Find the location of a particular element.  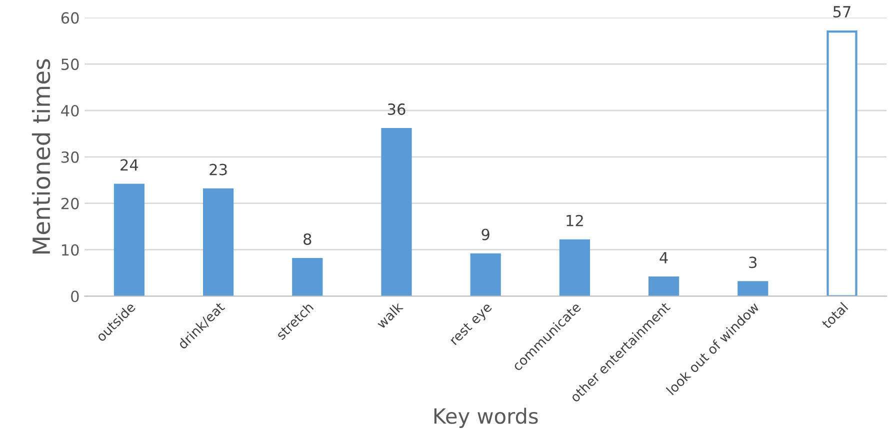

y-tick-label: 50 is located at coordinates (70, 64).